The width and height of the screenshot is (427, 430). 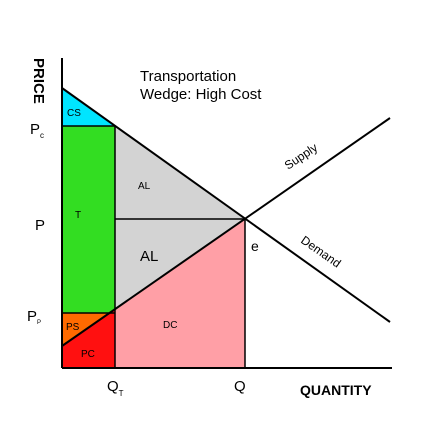 What do you see at coordinates (255, 246) in the screenshot?
I see `equilibrium-label: e` at bounding box center [255, 246].